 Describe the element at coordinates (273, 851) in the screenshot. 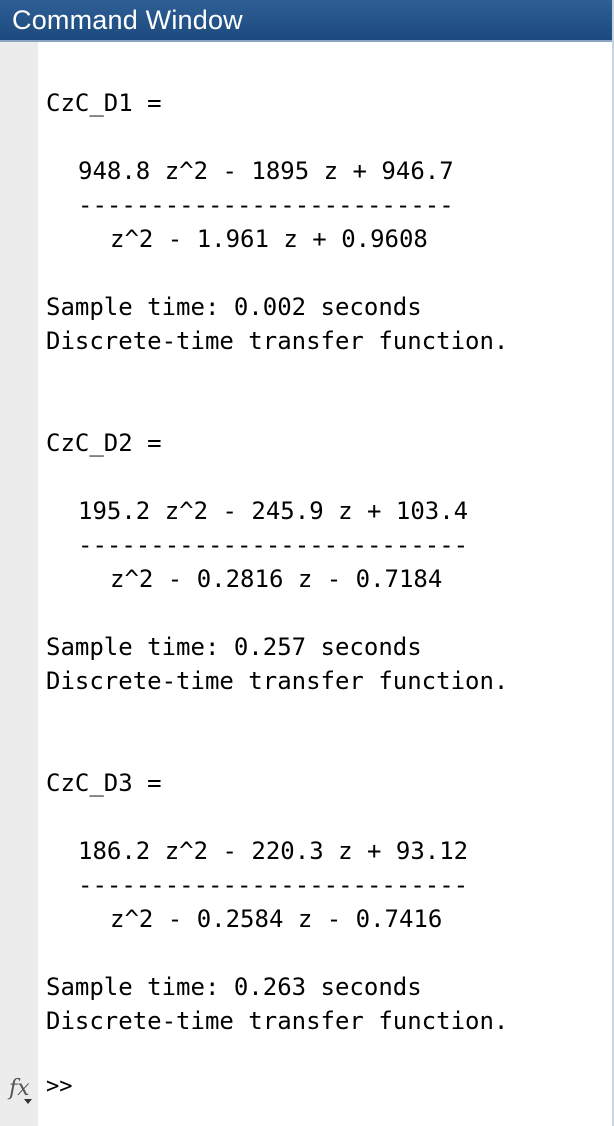

I see `numerator-line: 186.2 z^2 - 220.3 z + 93.12` at that location.